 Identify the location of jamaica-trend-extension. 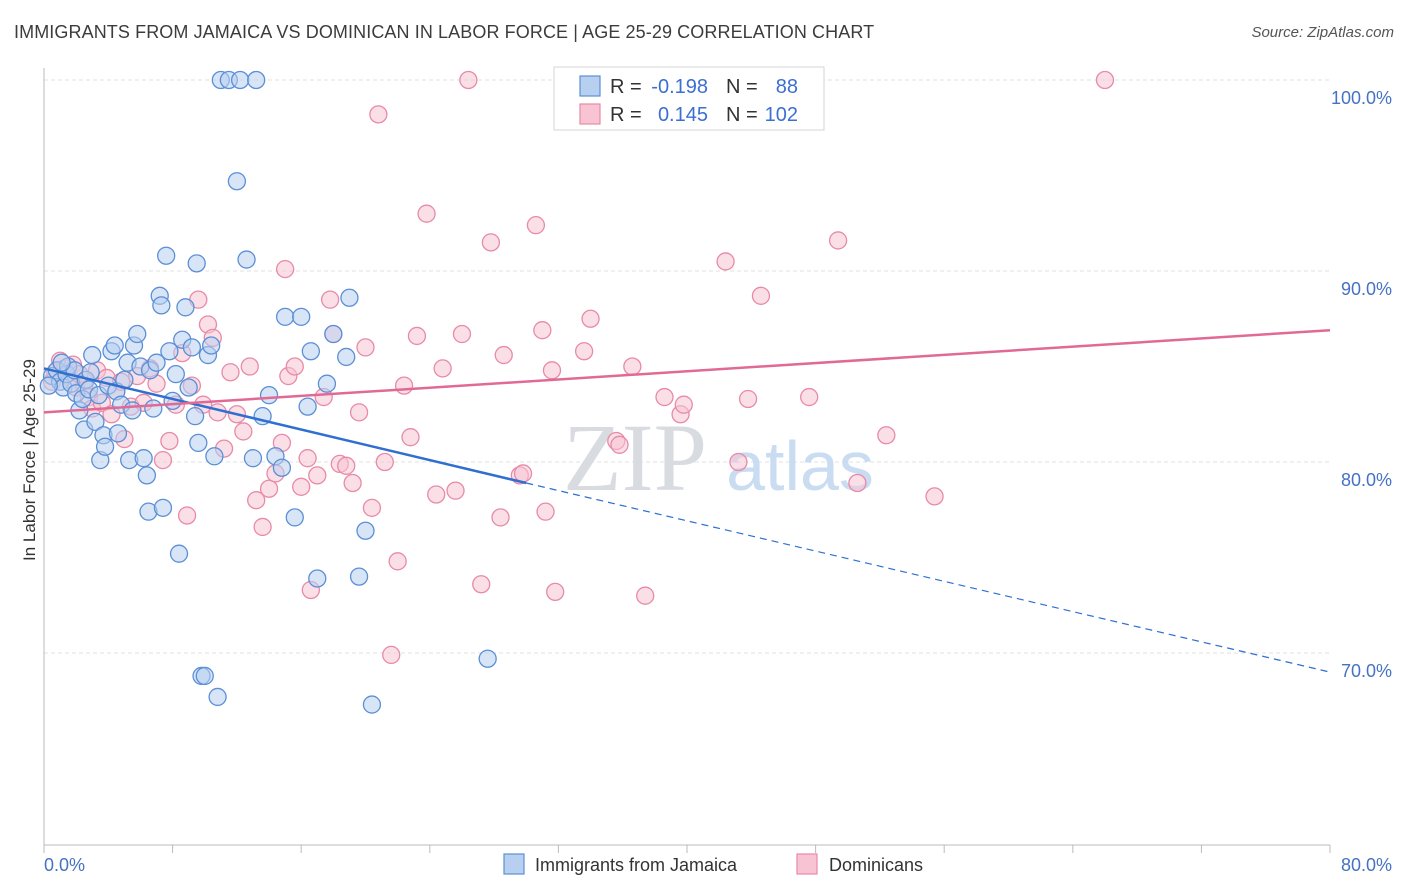
(928, 577).